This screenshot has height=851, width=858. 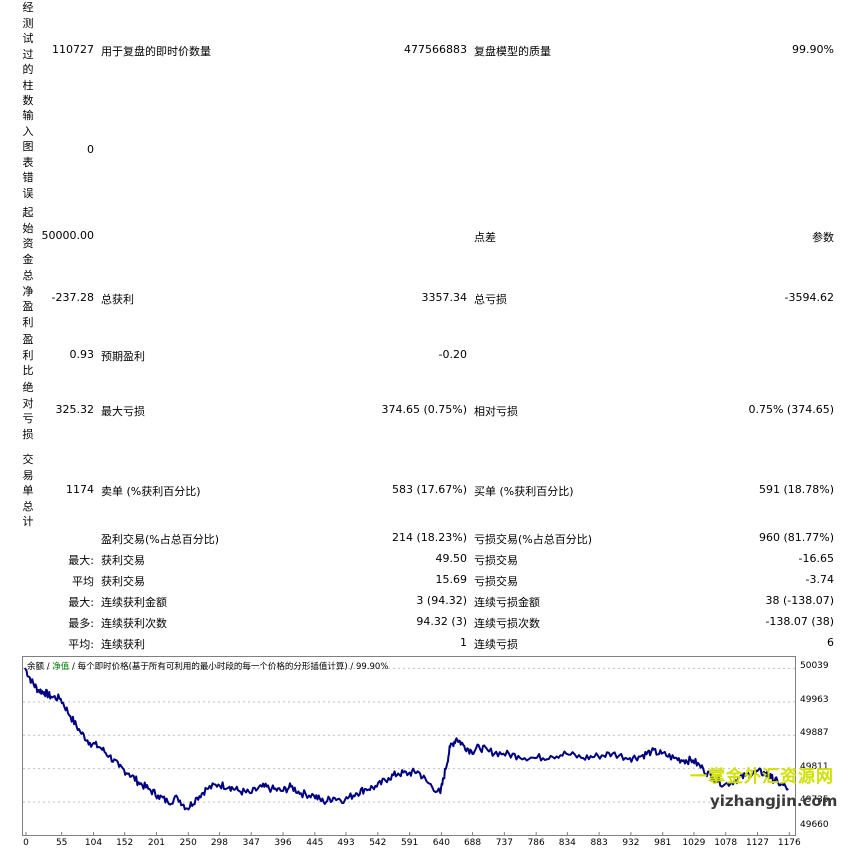 What do you see at coordinates (28, 54) in the screenshot?
I see `bars-tested-label: 经测试过的柱数` at bounding box center [28, 54].